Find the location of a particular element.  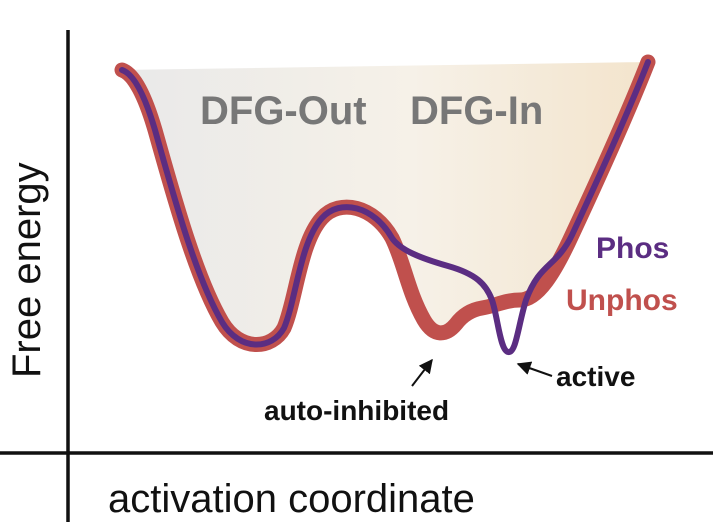

x-axis-label: activation coordinate is located at coordinates (291, 499).